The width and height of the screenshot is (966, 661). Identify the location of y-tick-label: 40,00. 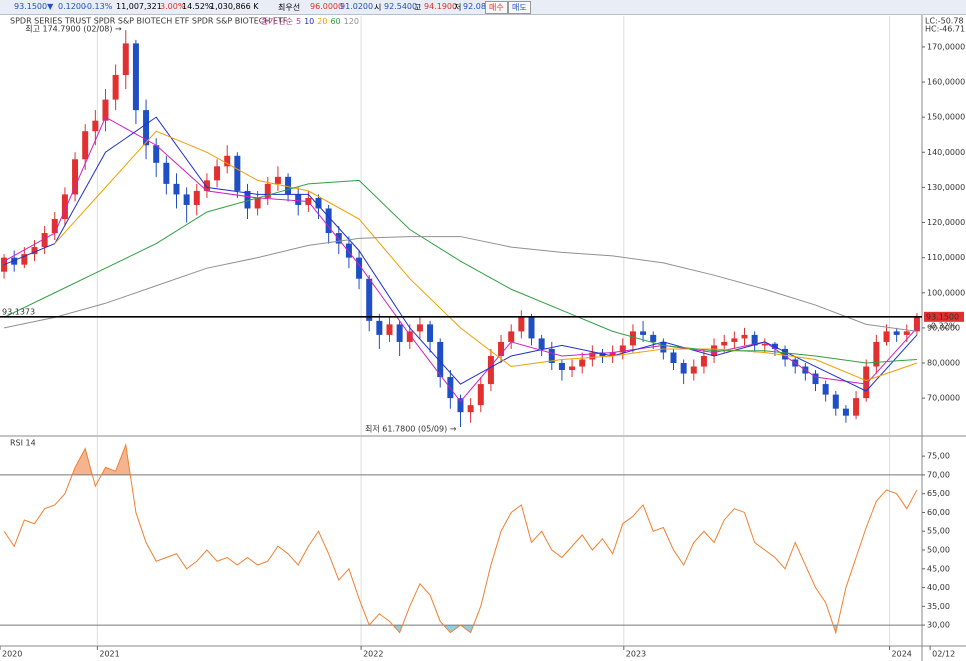
(938, 587).